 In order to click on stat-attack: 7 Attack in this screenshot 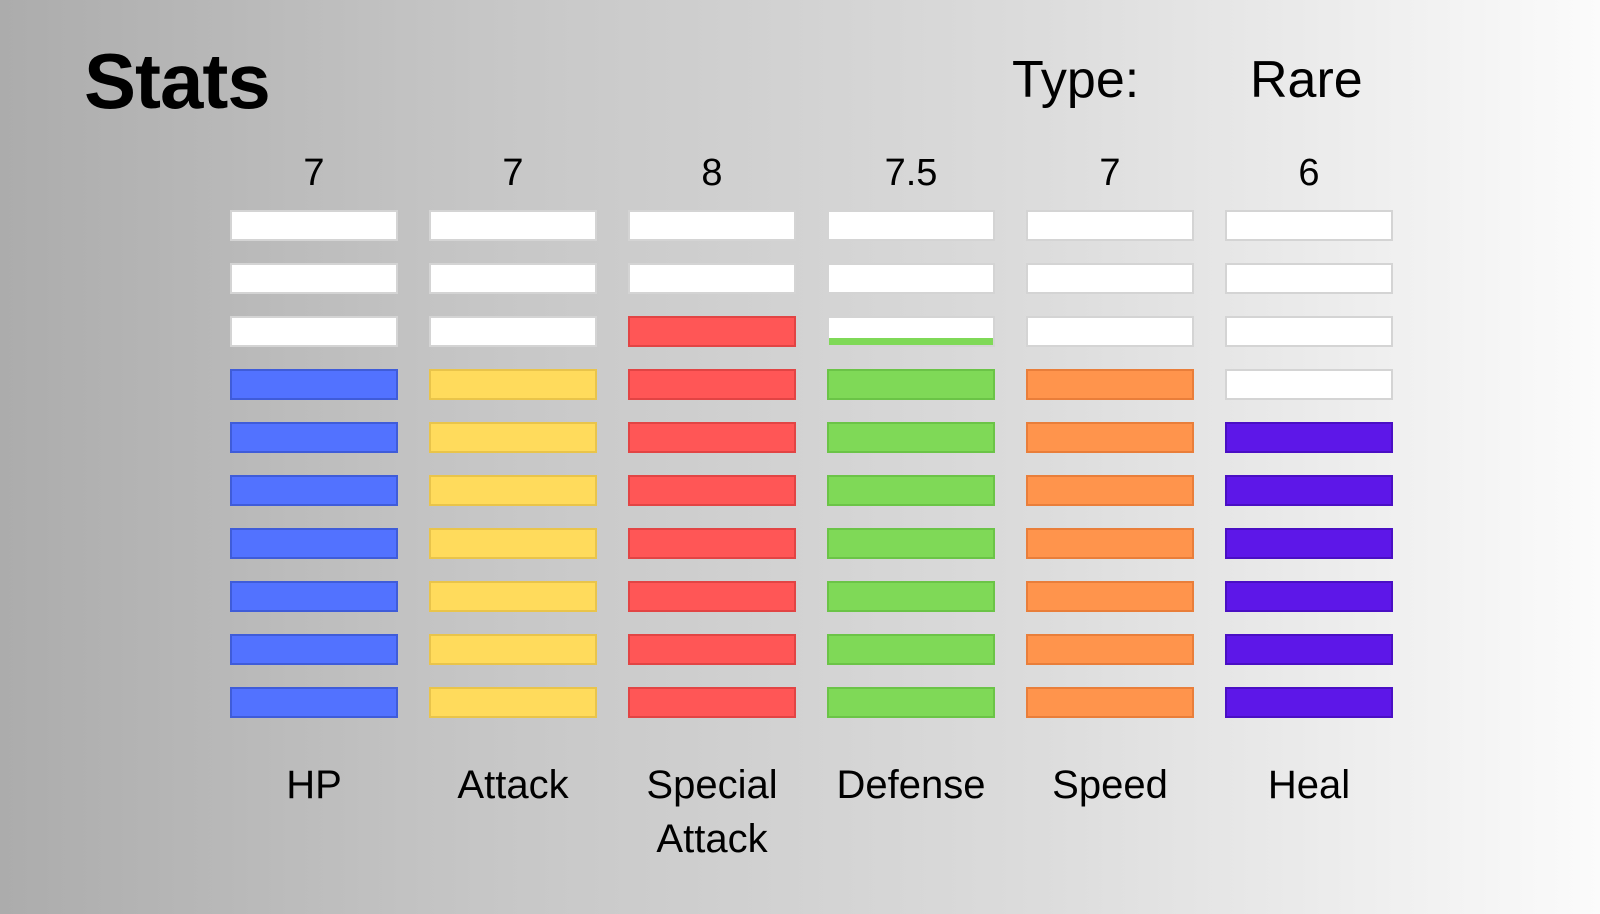, I will do `click(513, 508)`.